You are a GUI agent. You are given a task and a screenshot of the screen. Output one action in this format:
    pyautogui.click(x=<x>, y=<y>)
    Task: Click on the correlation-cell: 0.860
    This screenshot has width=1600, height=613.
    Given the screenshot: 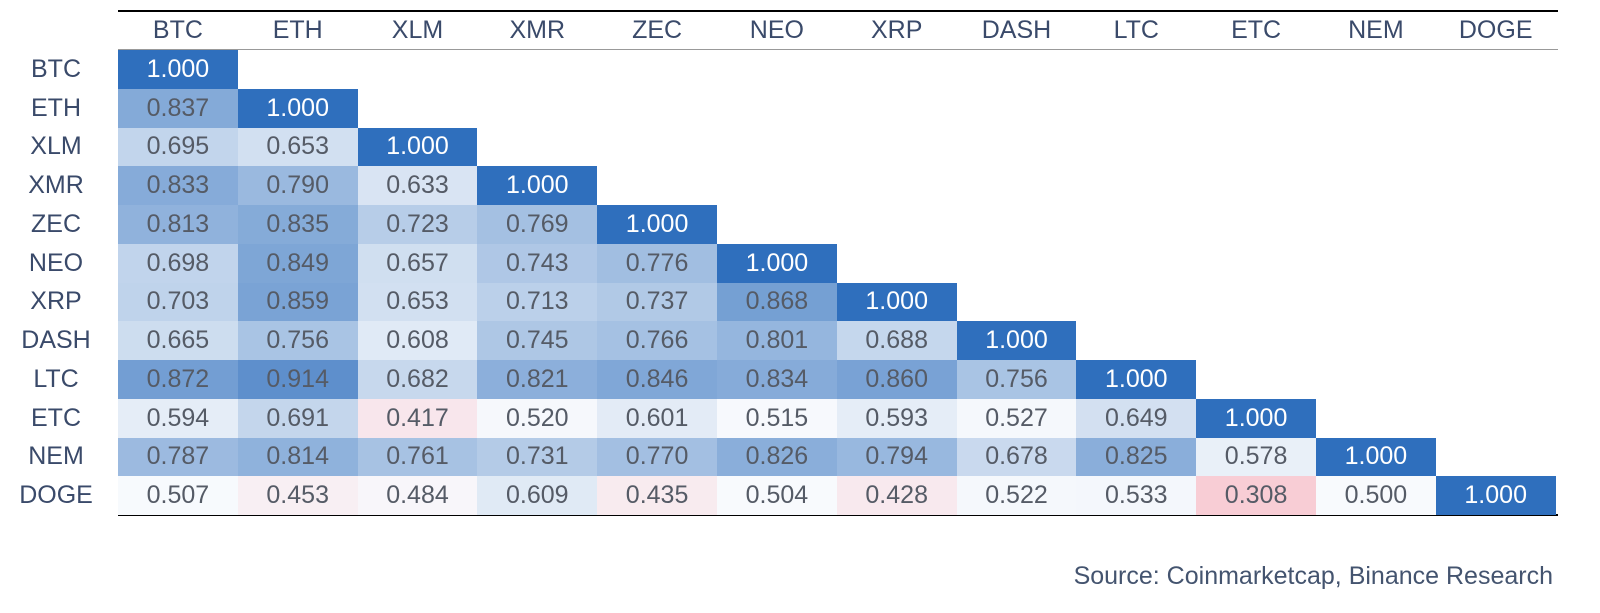 What is the action you would take?
    pyautogui.click(x=896, y=379)
    